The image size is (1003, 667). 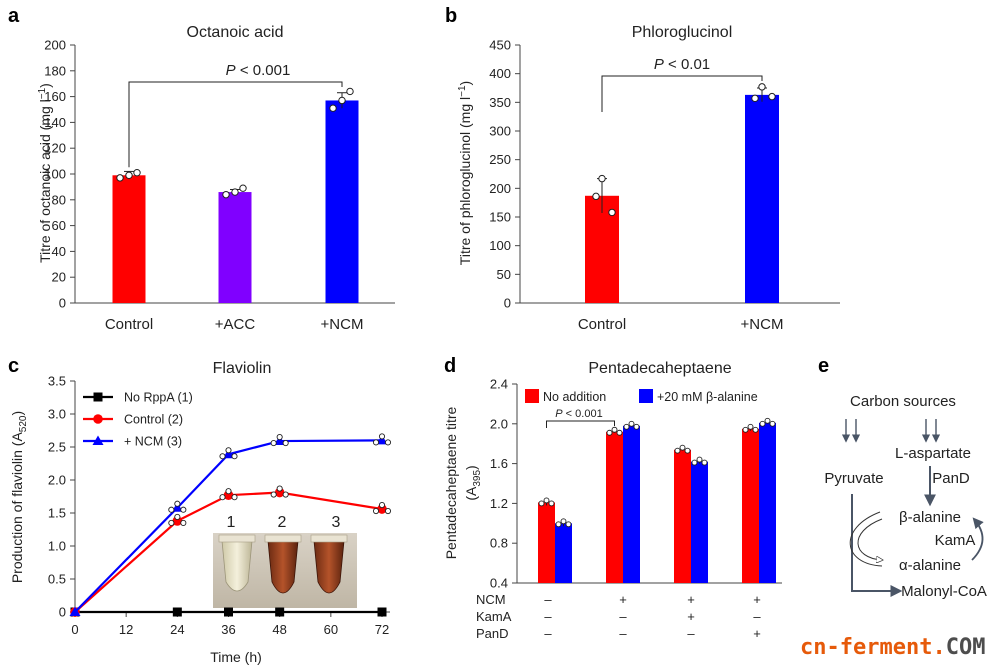 I want to click on panel-d-ytick-label: 1.2, so click(x=499, y=503).